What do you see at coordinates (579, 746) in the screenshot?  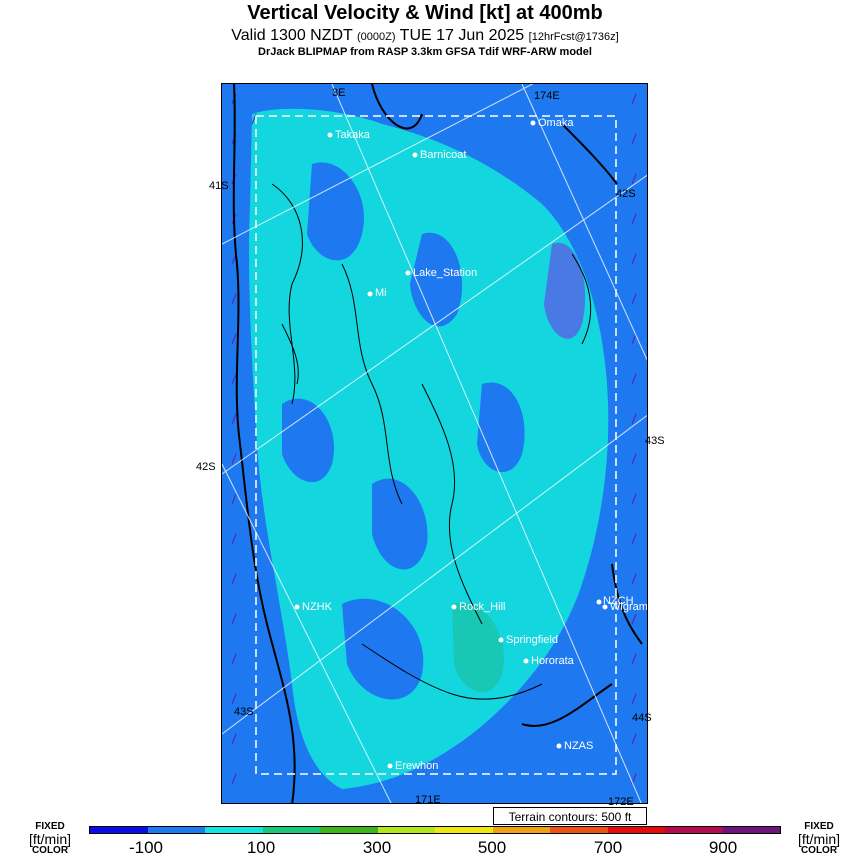 I see `place-label: NZAS` at bounding box center [579, 746].